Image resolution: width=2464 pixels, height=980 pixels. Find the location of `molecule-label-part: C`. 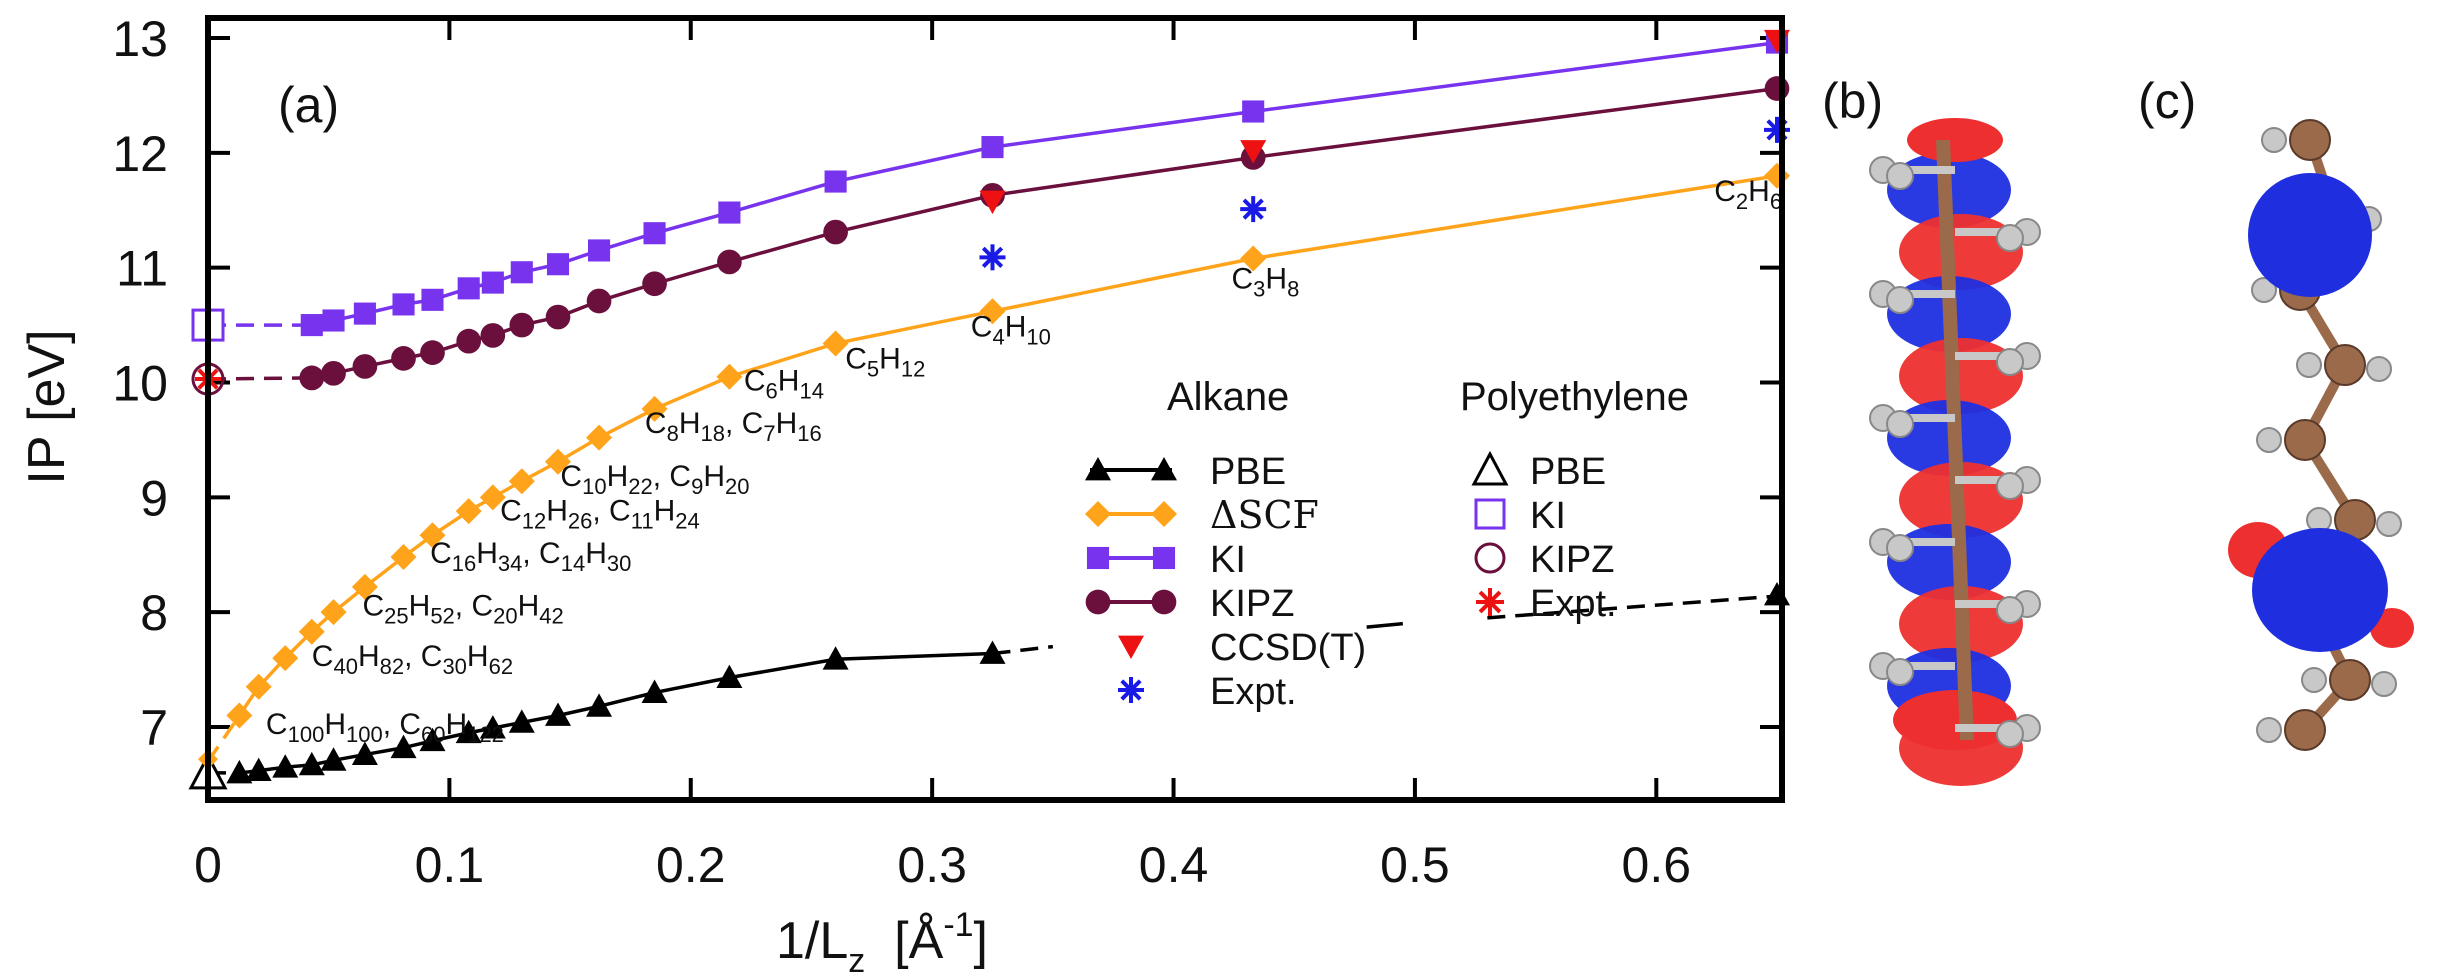

molecule-label-part: C is located at coordinates (277, 724).